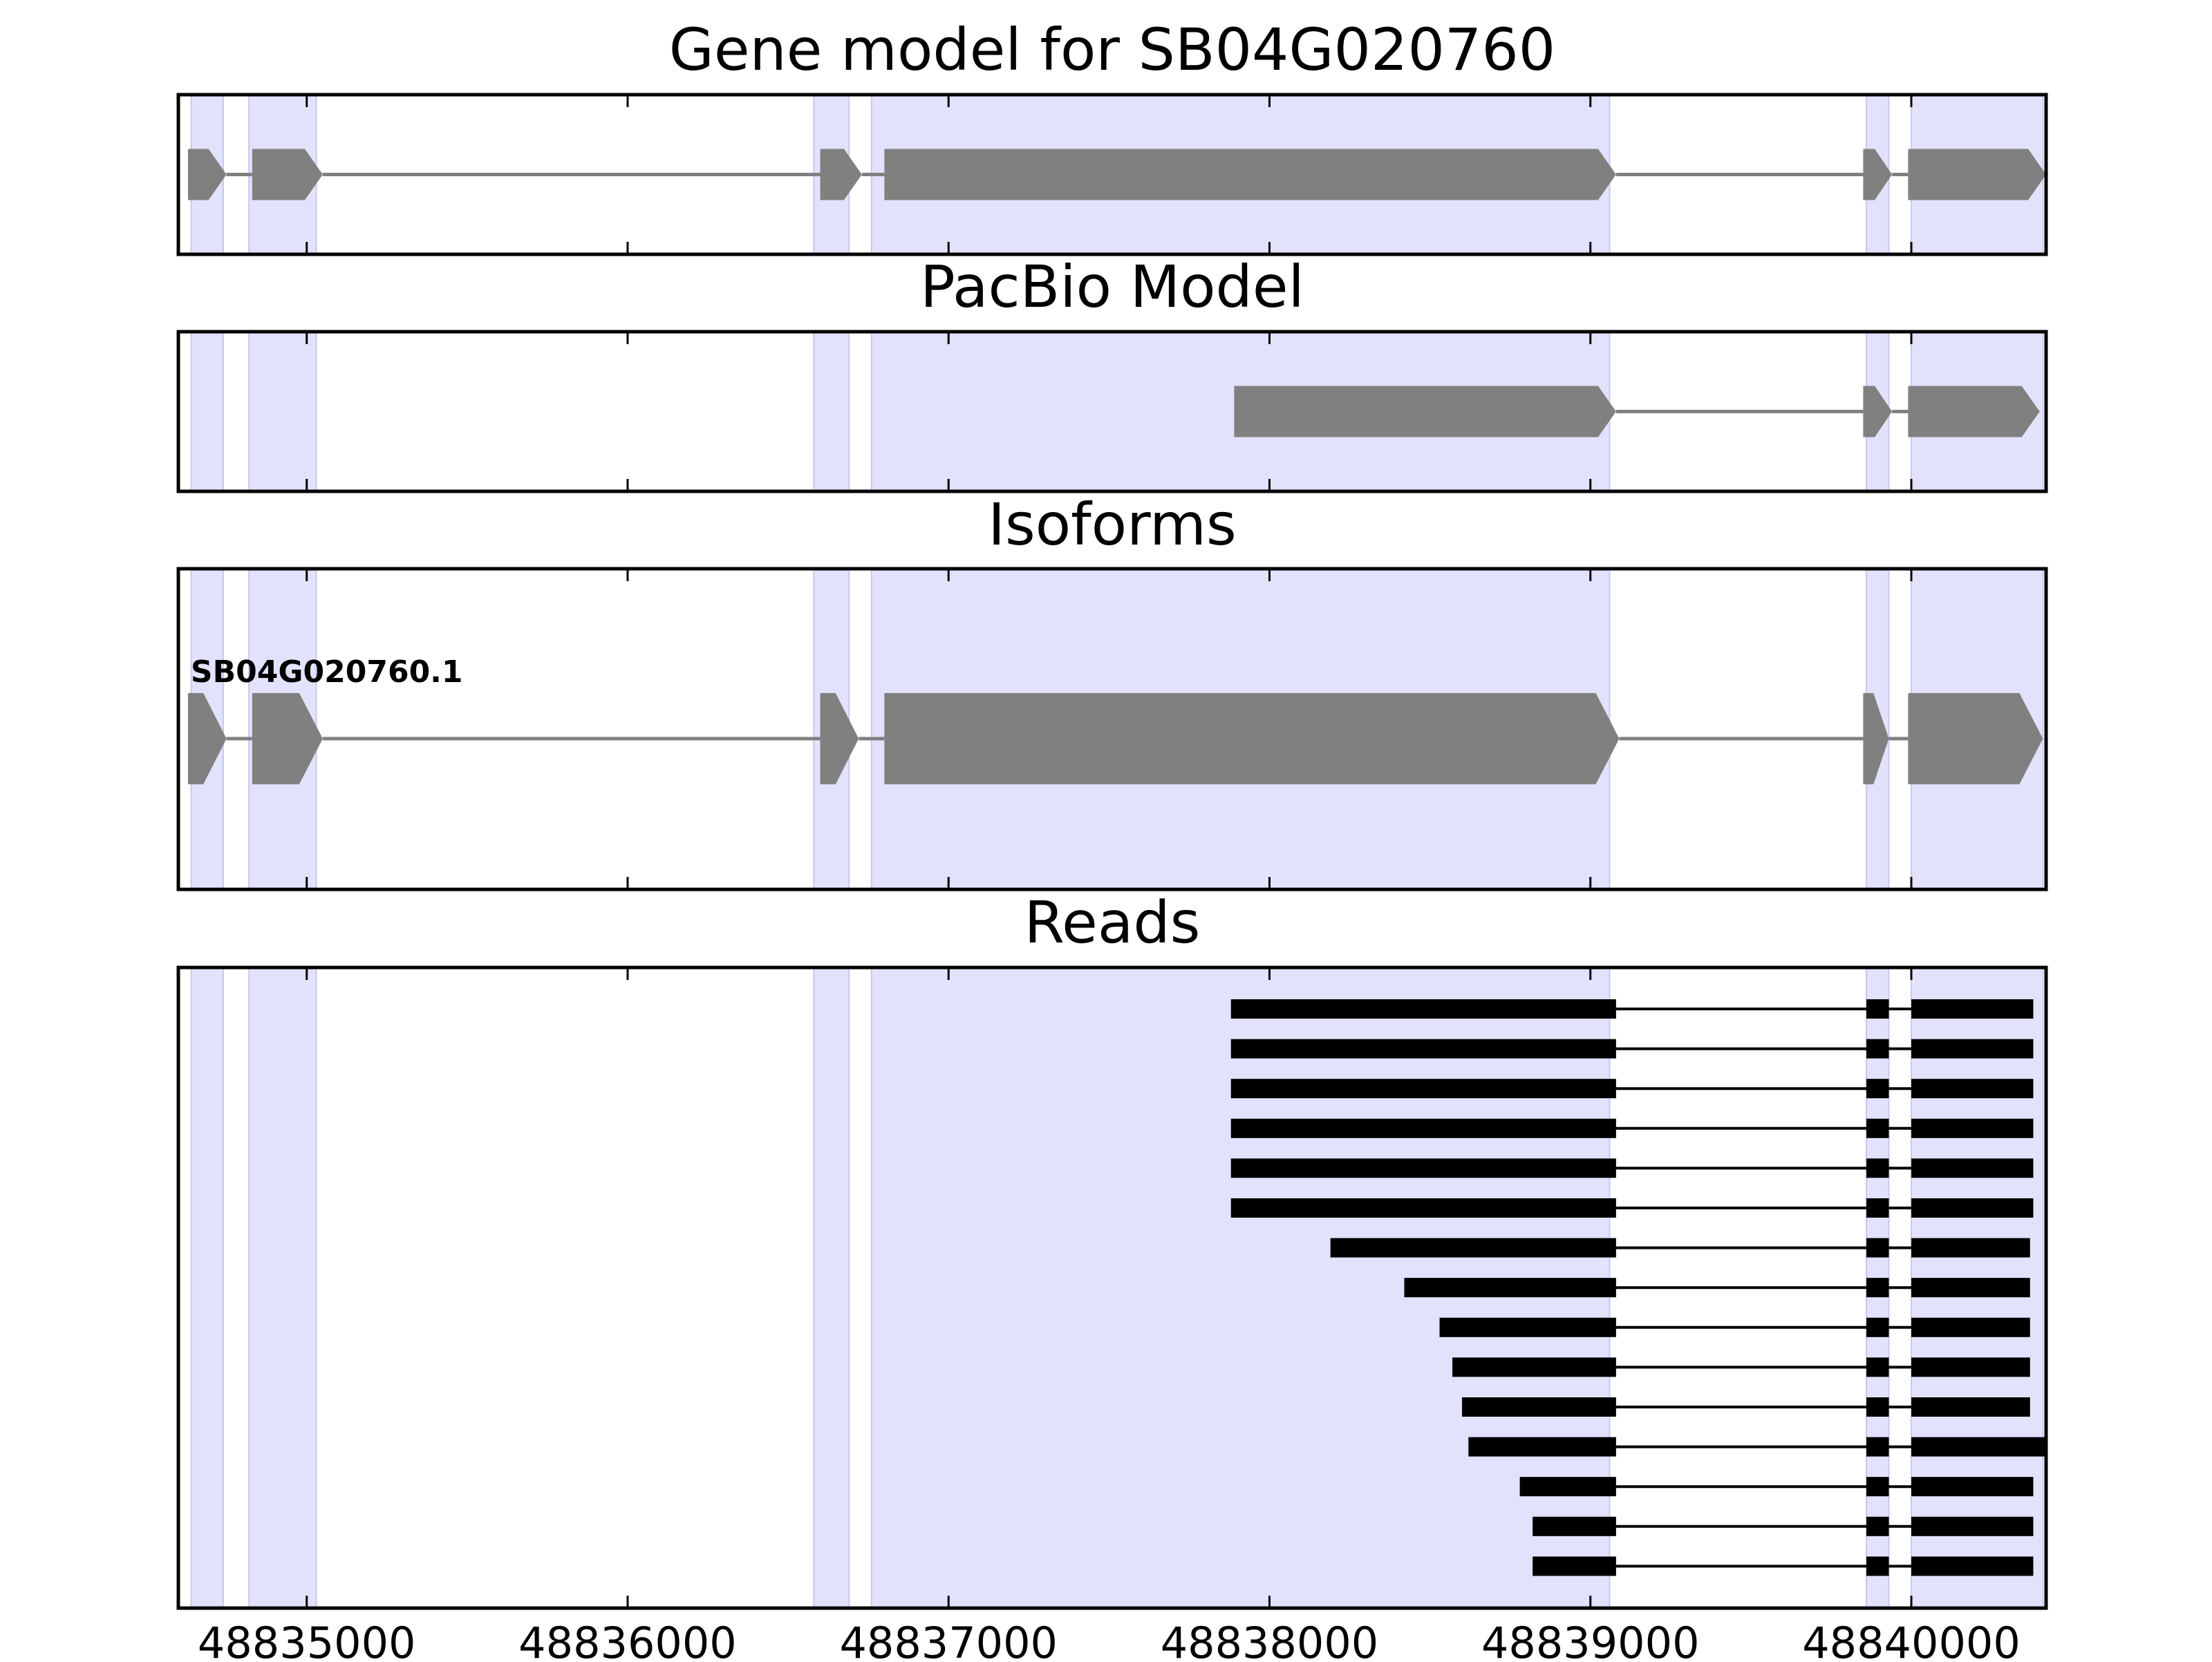 The image size is (2212, 1662). What do you see at coordinates (1112, 524) in the screenshot?
I see `panel-title: Isoforms` at bounding box center [1112, 524].